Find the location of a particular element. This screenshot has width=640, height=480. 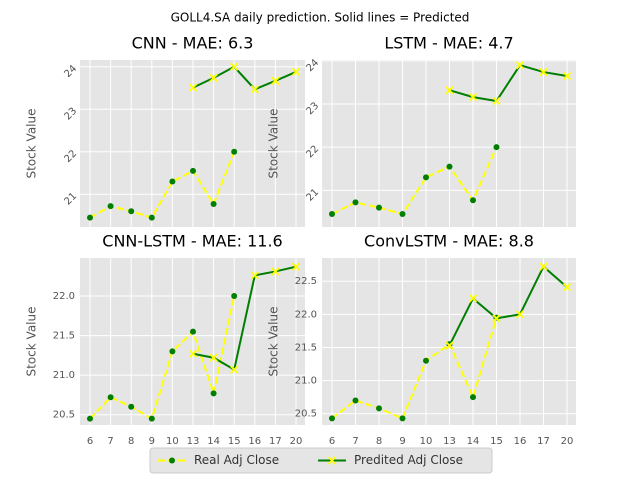

y-tick-label: 22 is located at coordinates (70, 156).